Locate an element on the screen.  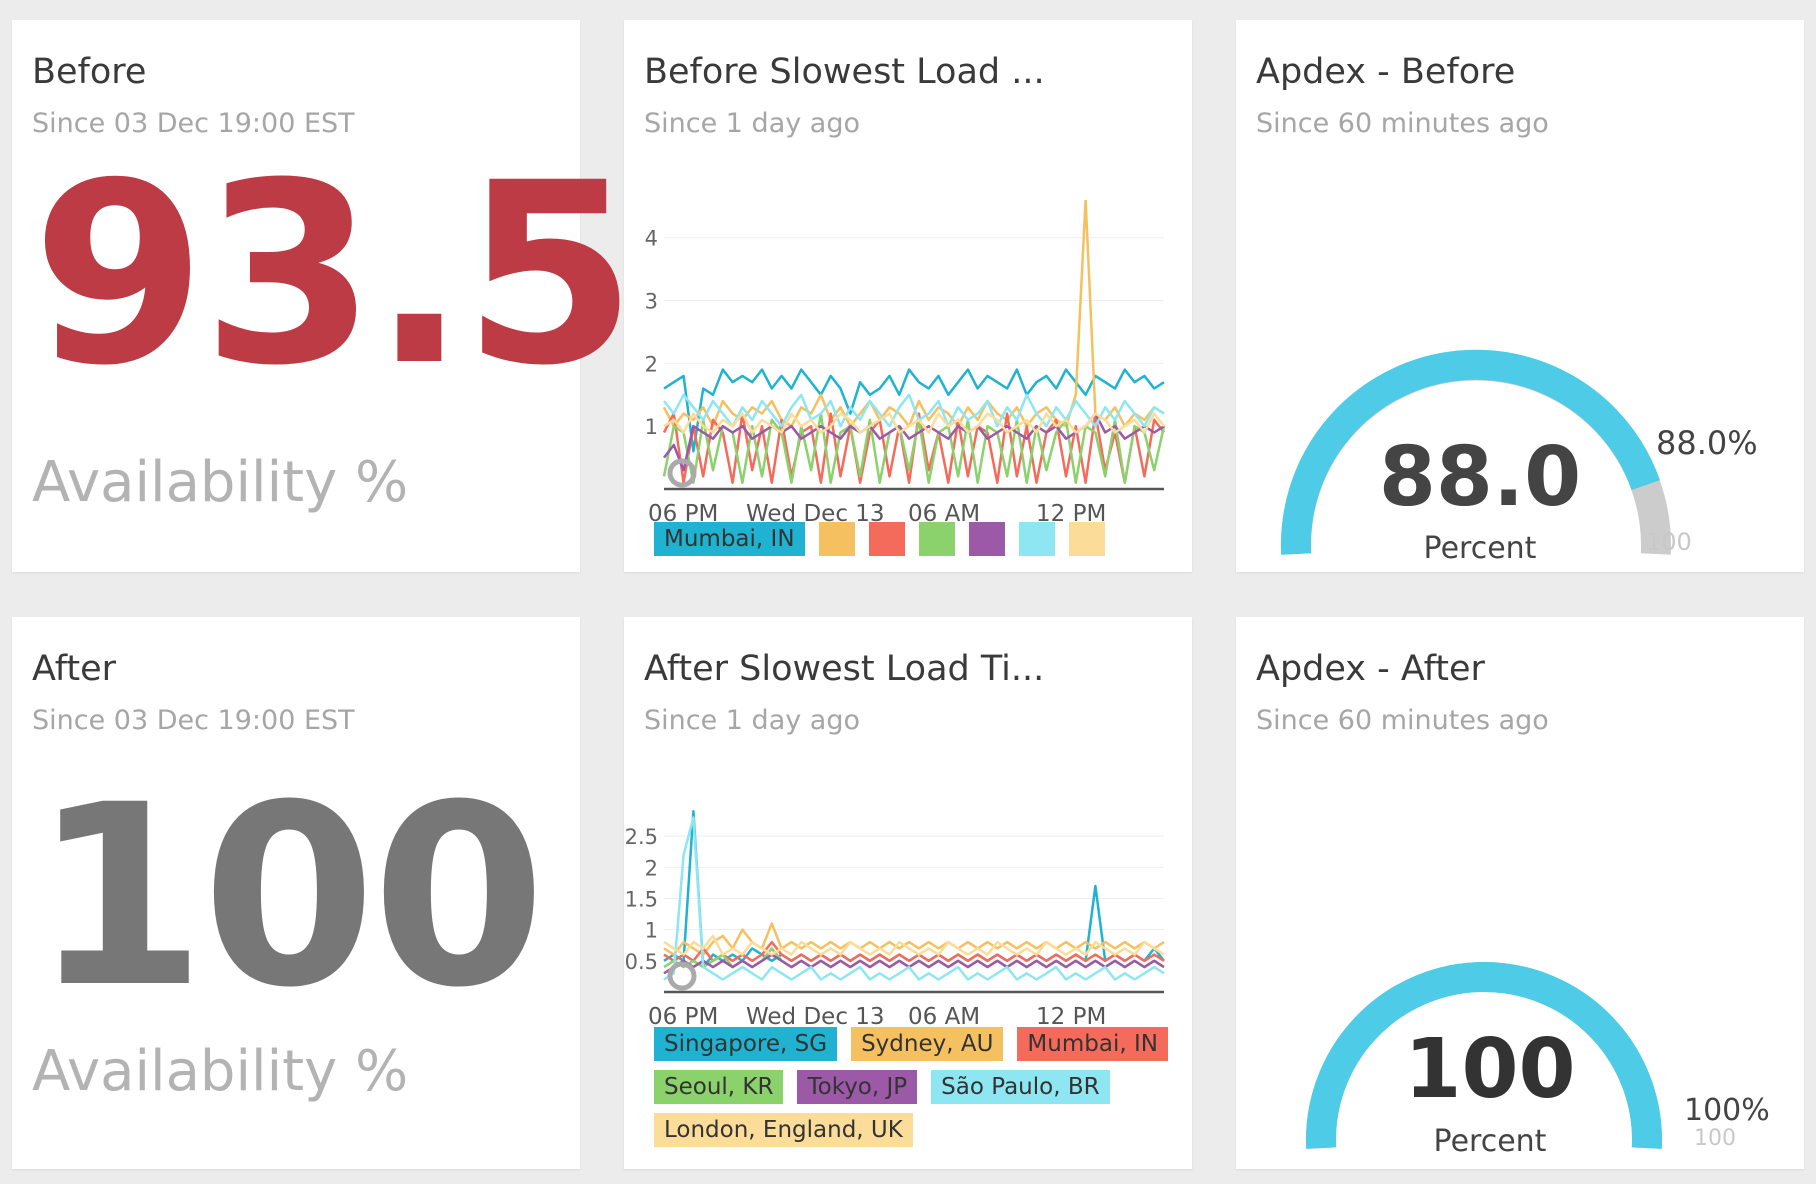
x-tick-label: Wed Dec 13 is located at coordinates (815, 1017).